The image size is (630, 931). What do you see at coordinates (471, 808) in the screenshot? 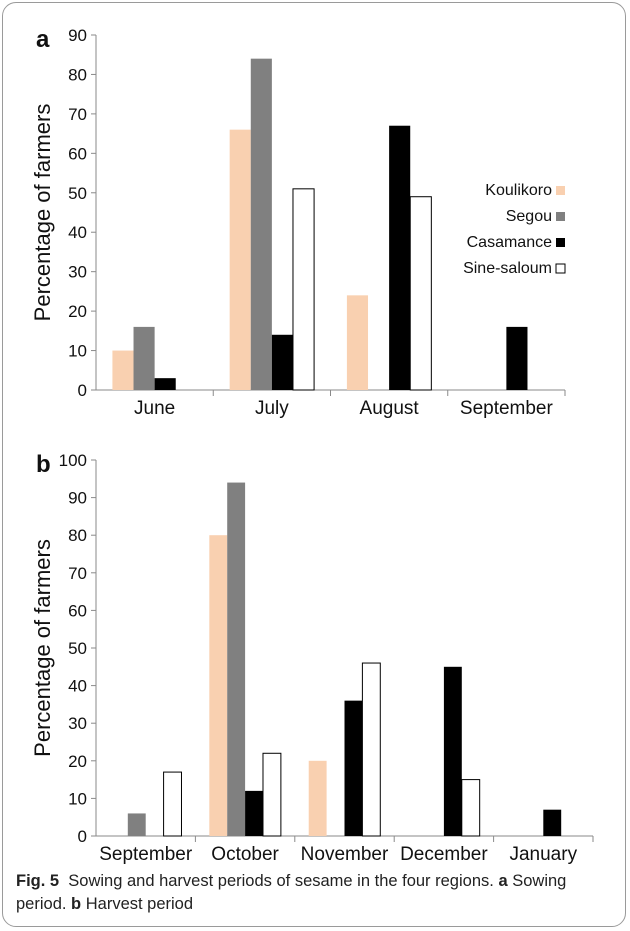
I see `bar-sine-saloum-december` at bounding box center [471, 808].